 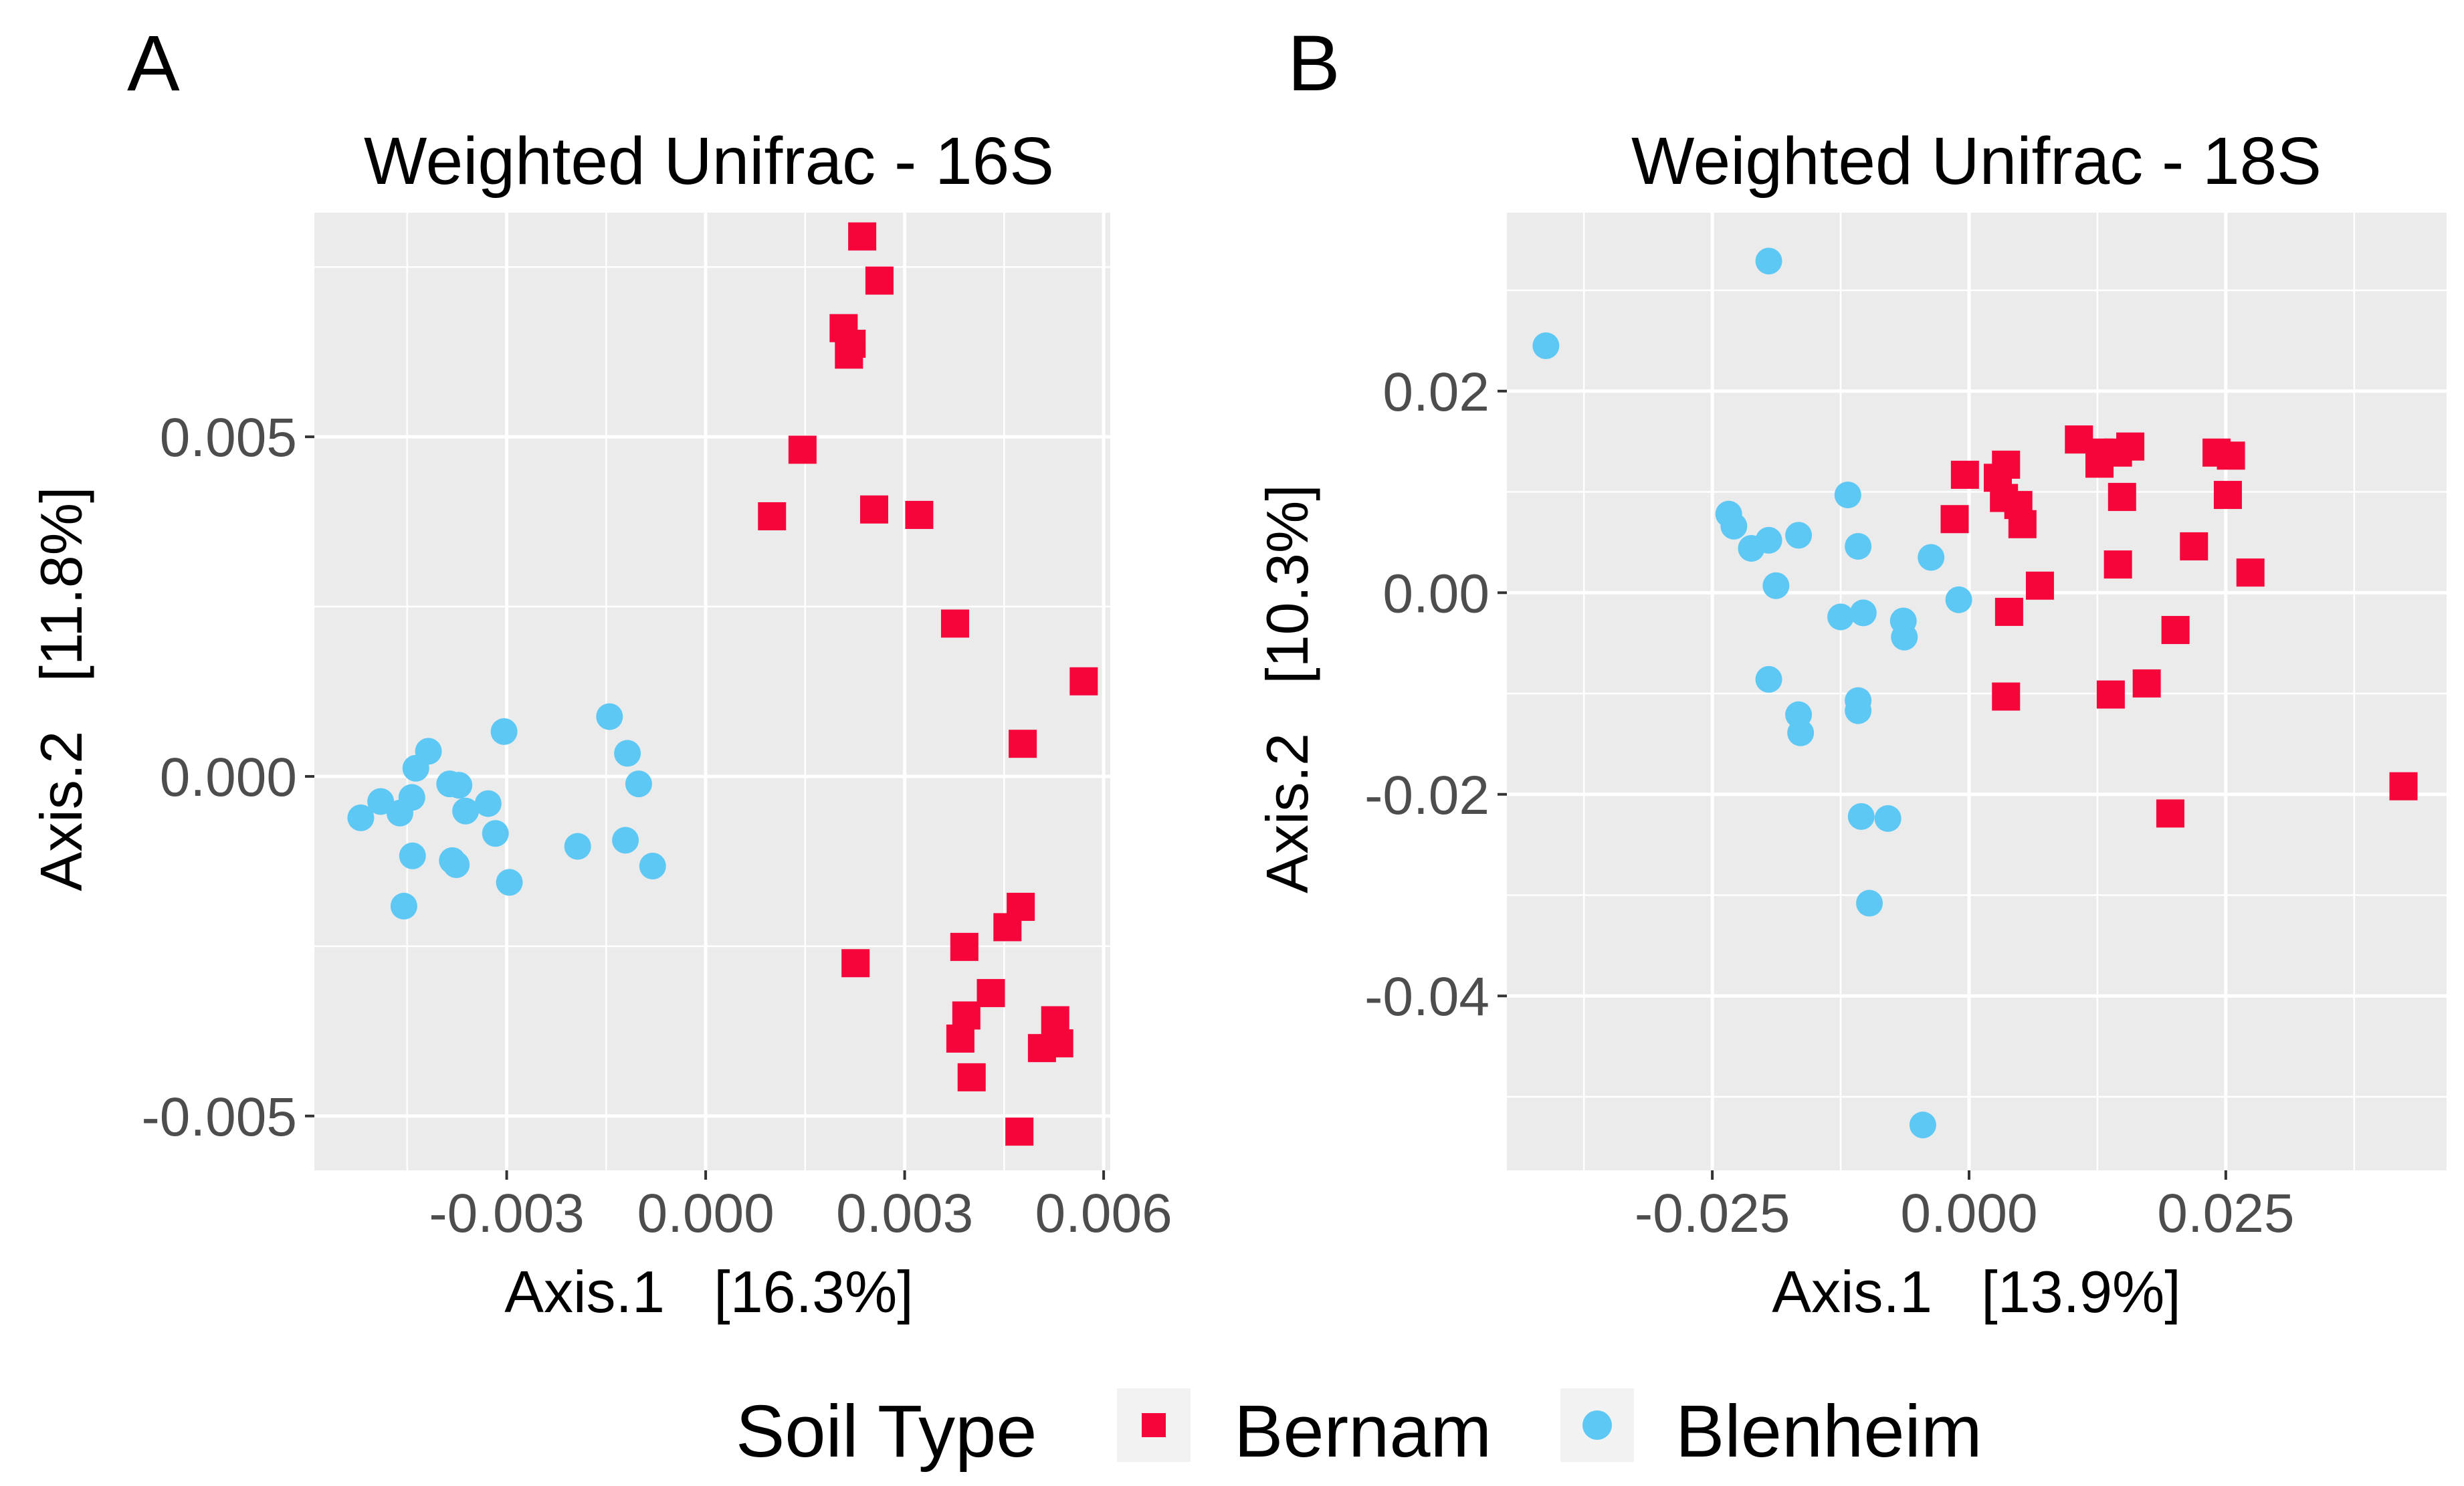 What do you see at coordinates (507, 1213) in the screenshot?
I see `panel-a-x-tick-label: -0.003` at bounding box center [507, 1213].